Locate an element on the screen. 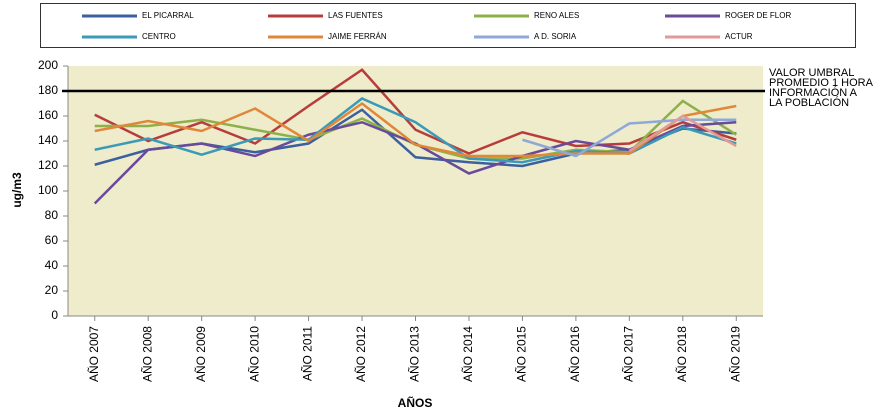 Image resolution: width=896 pixels, height=418 pixels. y-tick-label: 200 is located at coordinates (48, 65).